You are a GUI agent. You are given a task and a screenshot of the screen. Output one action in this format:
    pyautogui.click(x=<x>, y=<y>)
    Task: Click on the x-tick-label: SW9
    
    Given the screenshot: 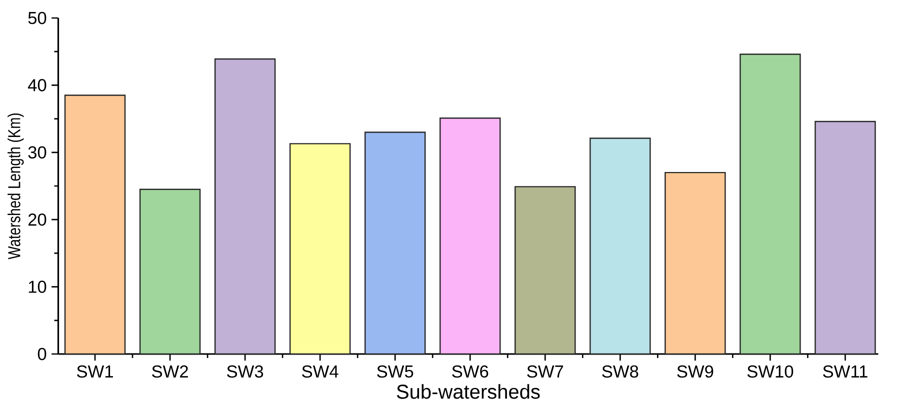 What is the action you would take?
    pyautogui.click(x=695, y=371)
    